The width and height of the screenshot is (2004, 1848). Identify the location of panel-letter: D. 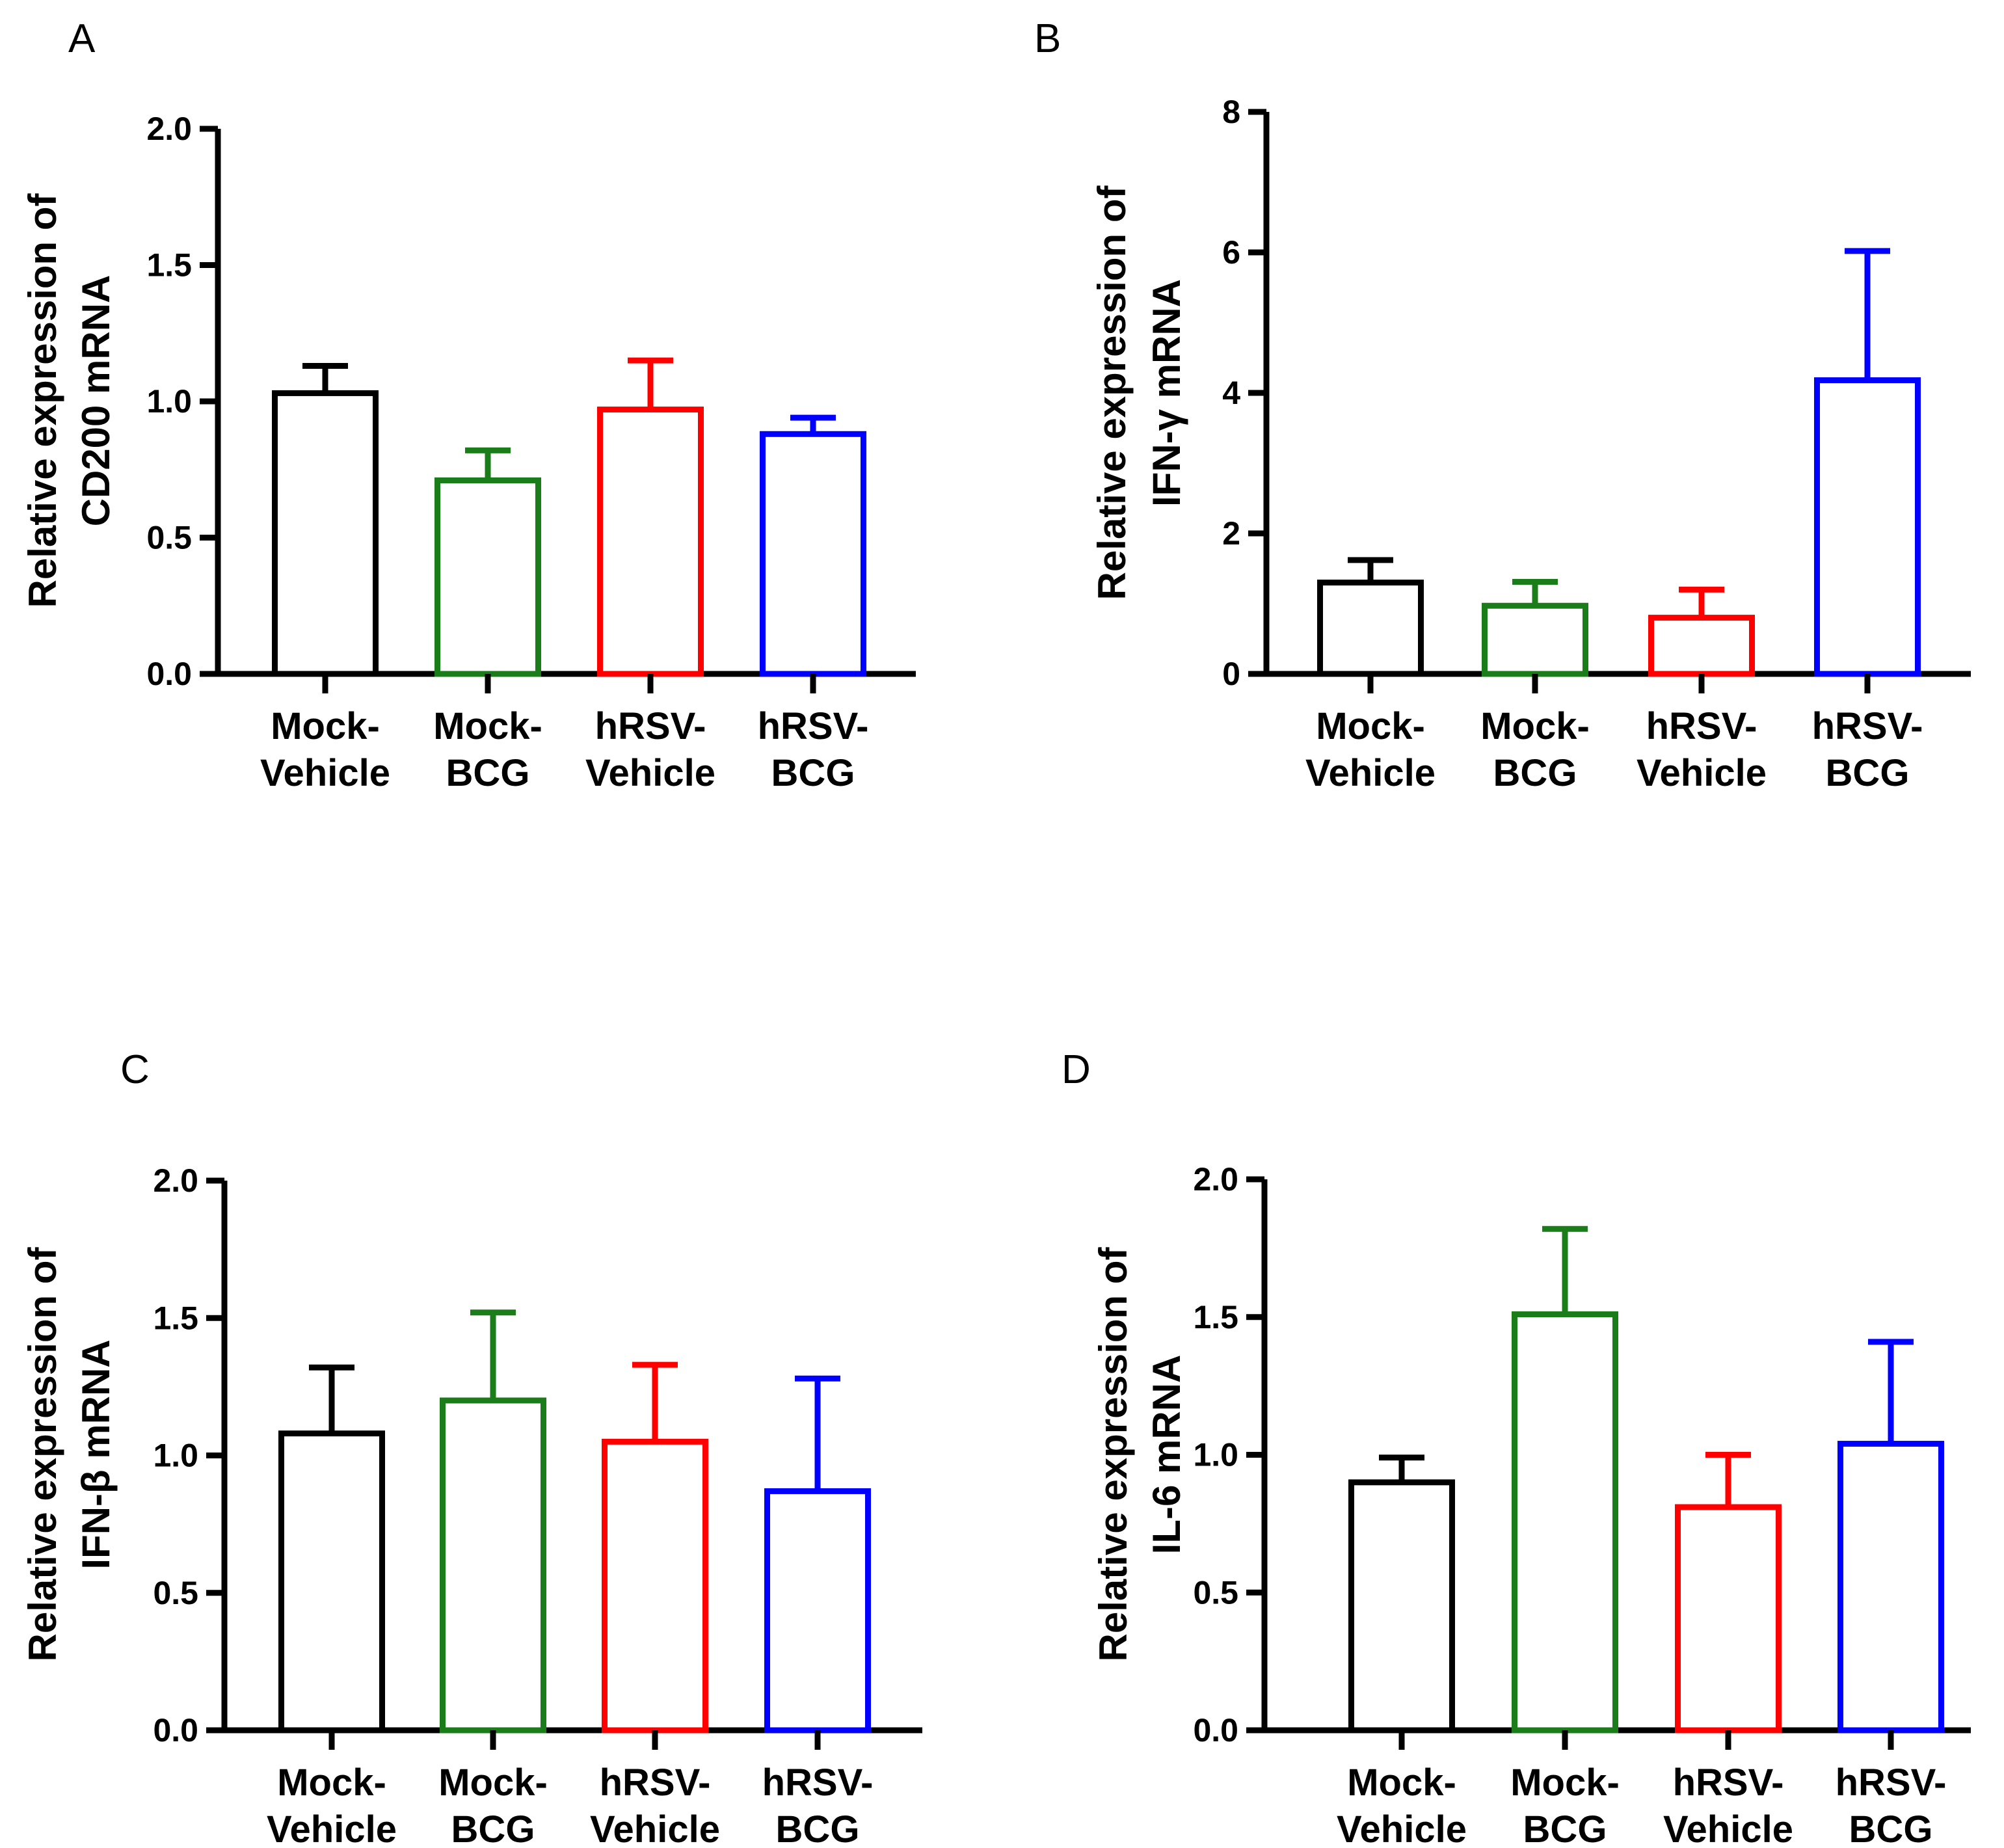
(1077, 1070).